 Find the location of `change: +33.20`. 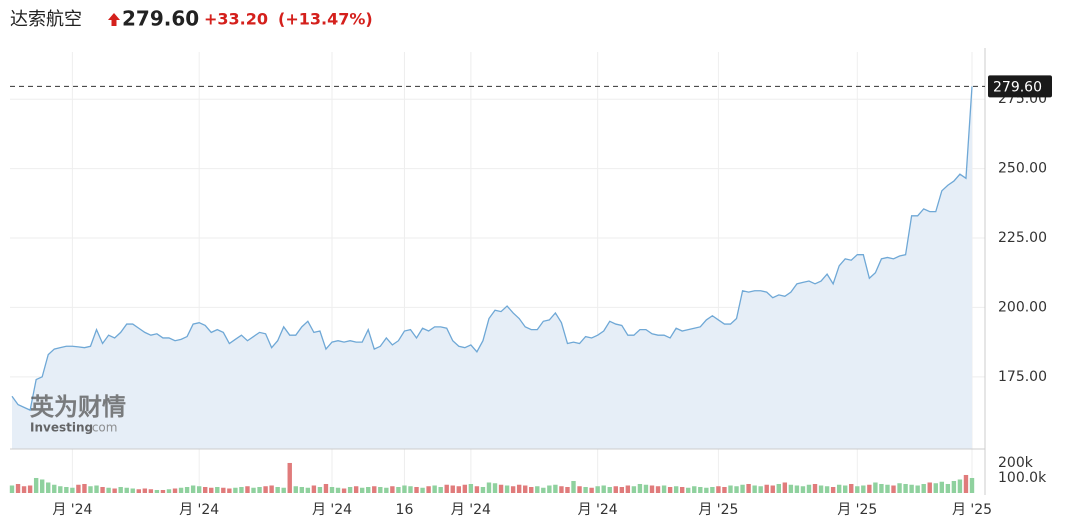

change: +33.20 is located at coordinates (236, 19).